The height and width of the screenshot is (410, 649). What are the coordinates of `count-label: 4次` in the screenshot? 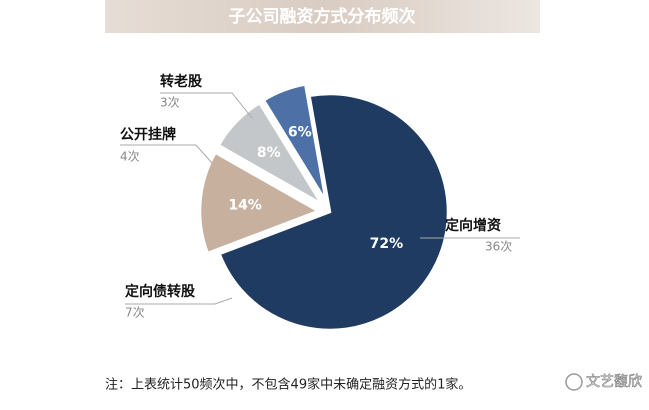 It's located at (130, 157).